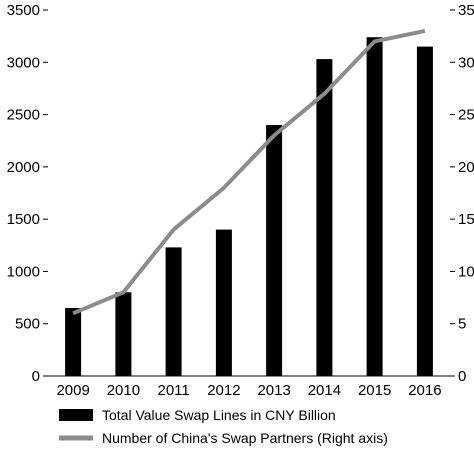 Image resolution: width=474 pixels, height=454 pixels. Describe the element at coordinates (27, 324) in the screenshot. I see `left-axis-tick-label: 500` at that location.